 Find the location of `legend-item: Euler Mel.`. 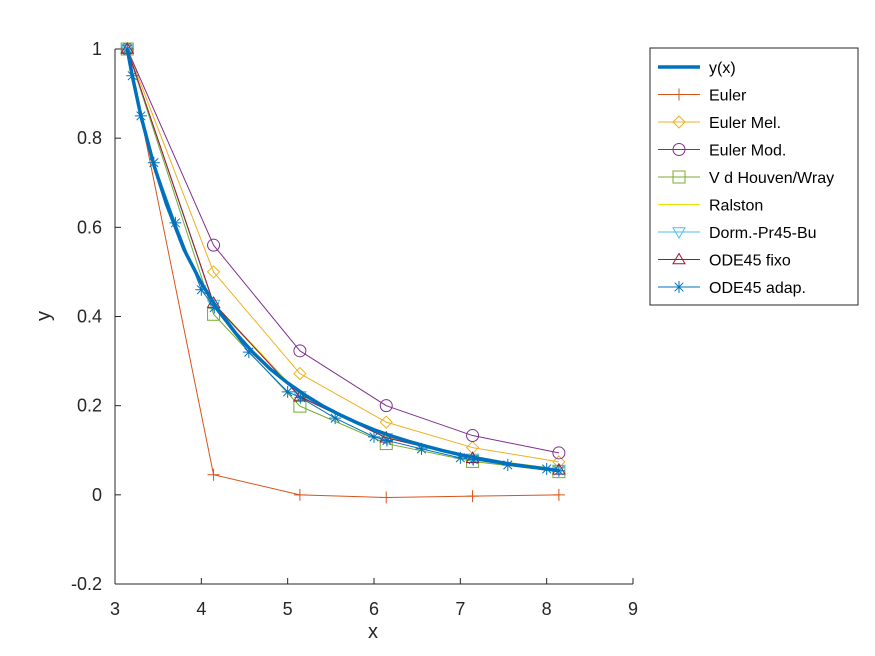

legend-item: Euler Mel. is located at coordinates (719, 123).